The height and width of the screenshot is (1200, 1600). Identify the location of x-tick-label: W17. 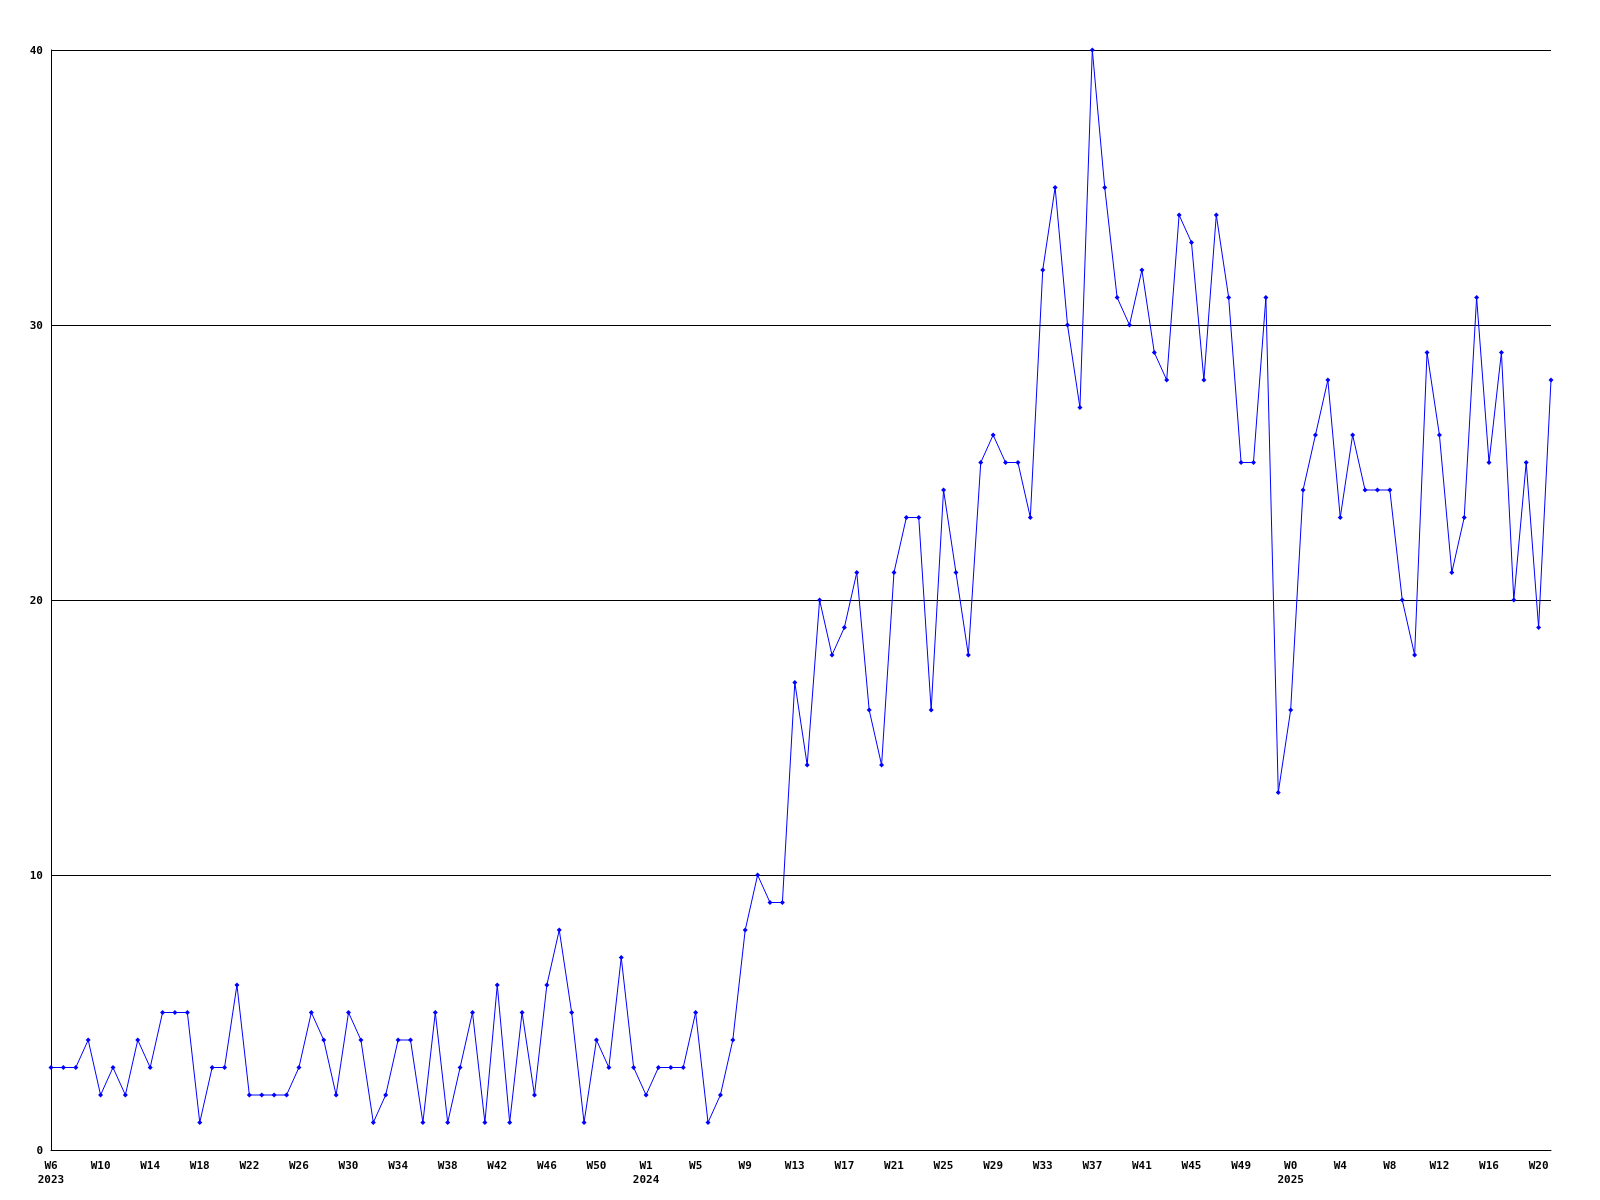
(844, 1165).